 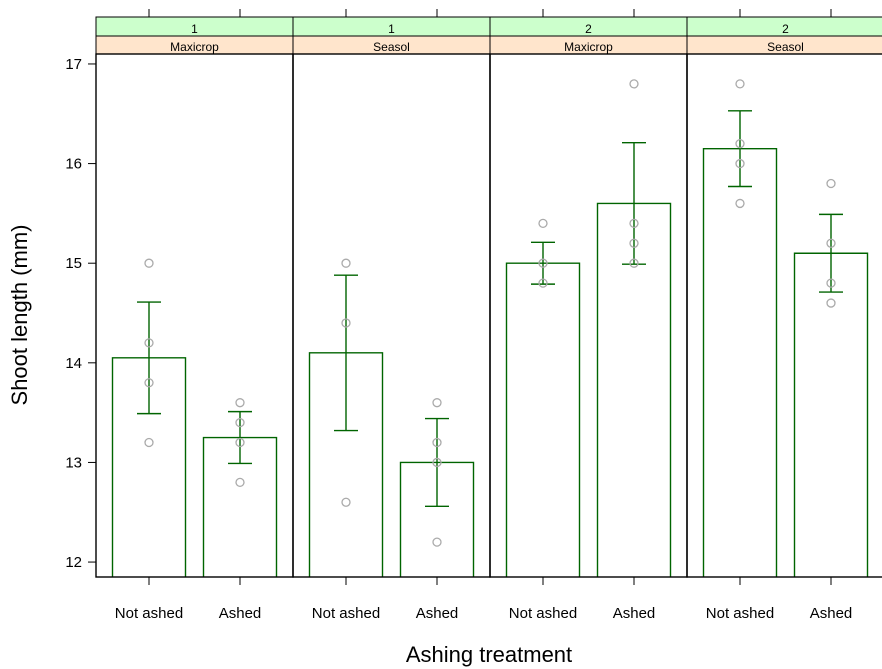 I want to click on y-axis-title: Shoot length (mm), so click(x=19, y=315).